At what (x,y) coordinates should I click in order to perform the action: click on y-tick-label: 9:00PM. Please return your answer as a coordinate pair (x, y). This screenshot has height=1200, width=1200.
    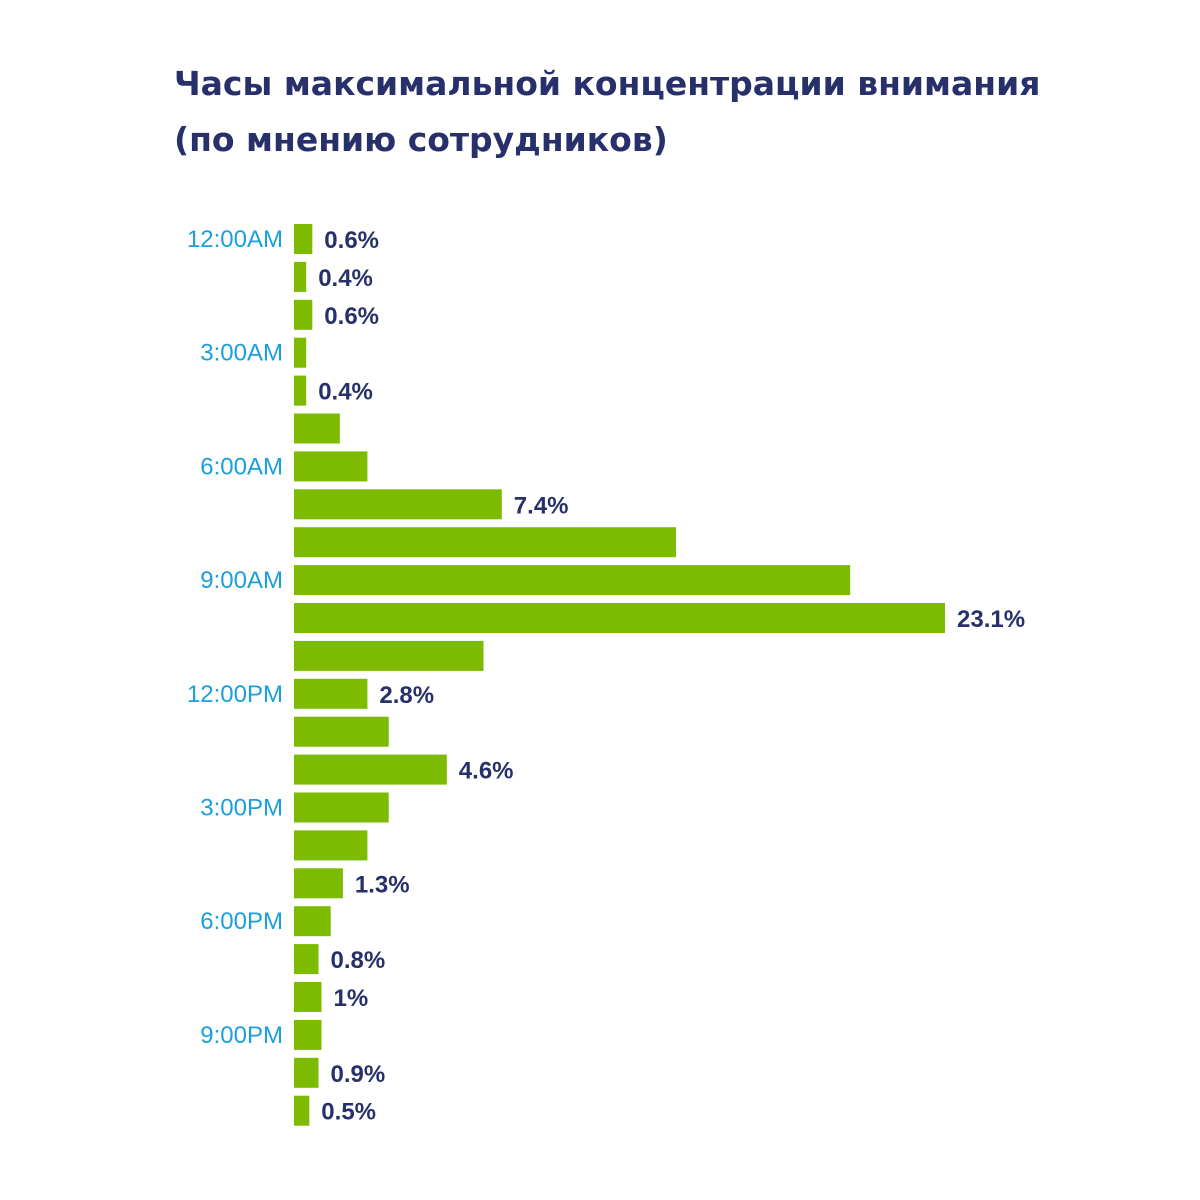
    Looking at the image, I should click on (241, 1035).